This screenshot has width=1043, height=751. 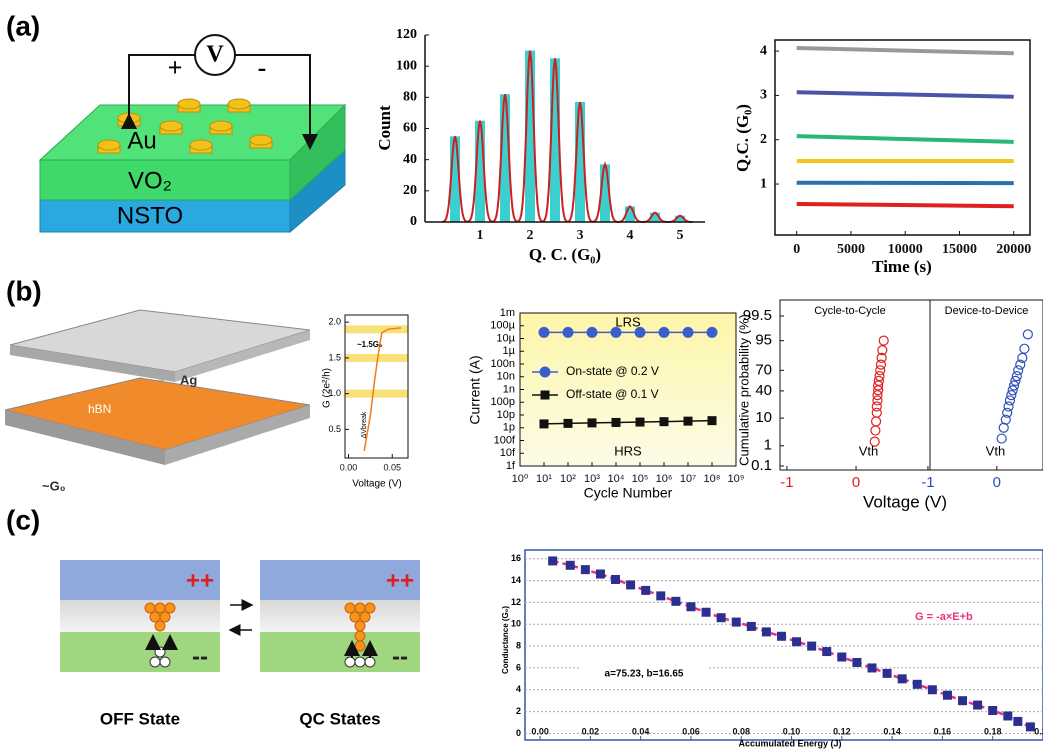 What do you see at coordinates (856, 482) in the screenshot?
I see `x-tick-label: 0` at bounding box center [856, 482].